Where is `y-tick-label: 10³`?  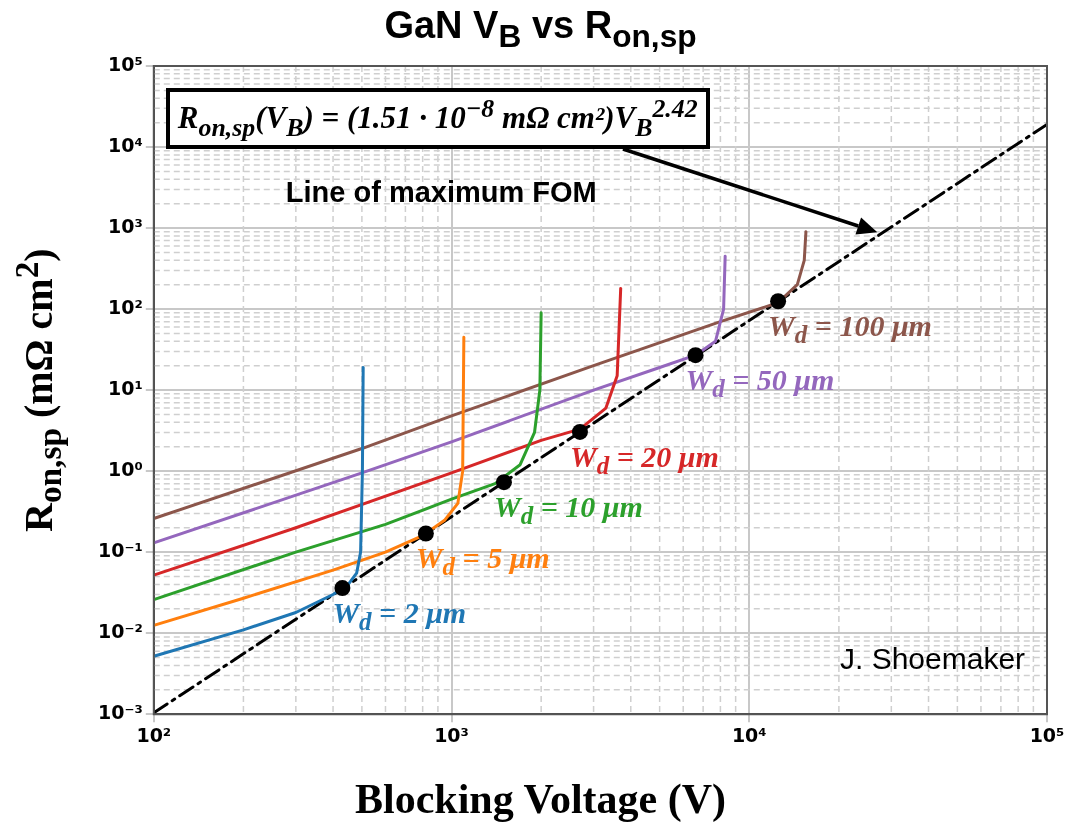 y-tick-label: 10³ is located at coordinates (125, 225).